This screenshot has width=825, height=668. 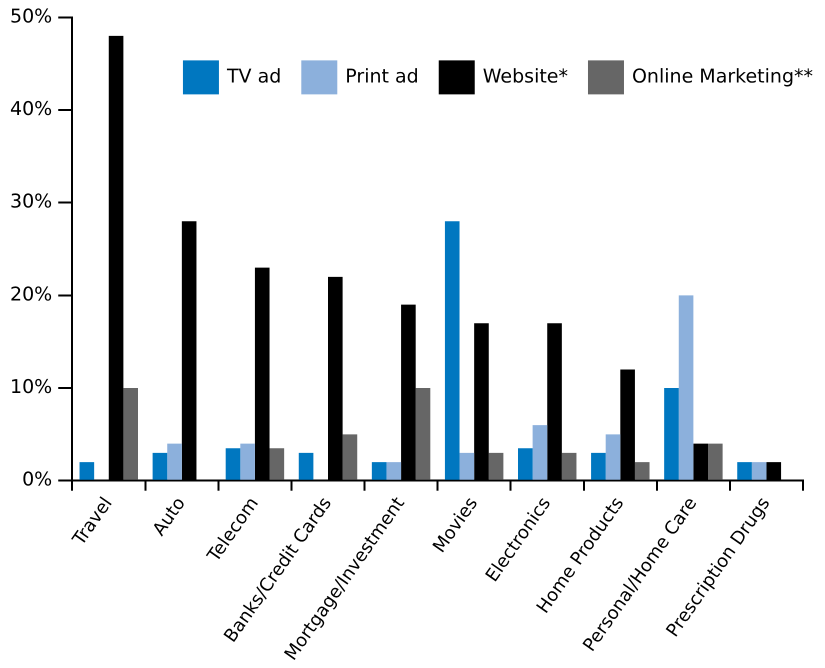 What do you see at coordinates (31, 109) in the screenshot?
I see `y-tick-label: 40%` at bounding box center [31, 109].